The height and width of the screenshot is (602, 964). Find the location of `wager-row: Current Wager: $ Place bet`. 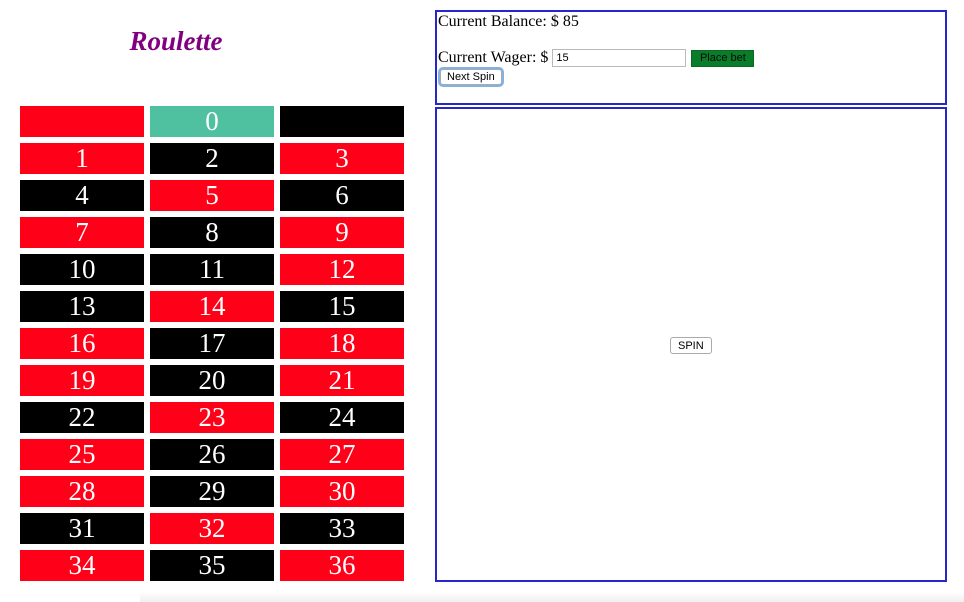

wager-row: Current Wager: $ Place bet is located at coordinates (596, 58).